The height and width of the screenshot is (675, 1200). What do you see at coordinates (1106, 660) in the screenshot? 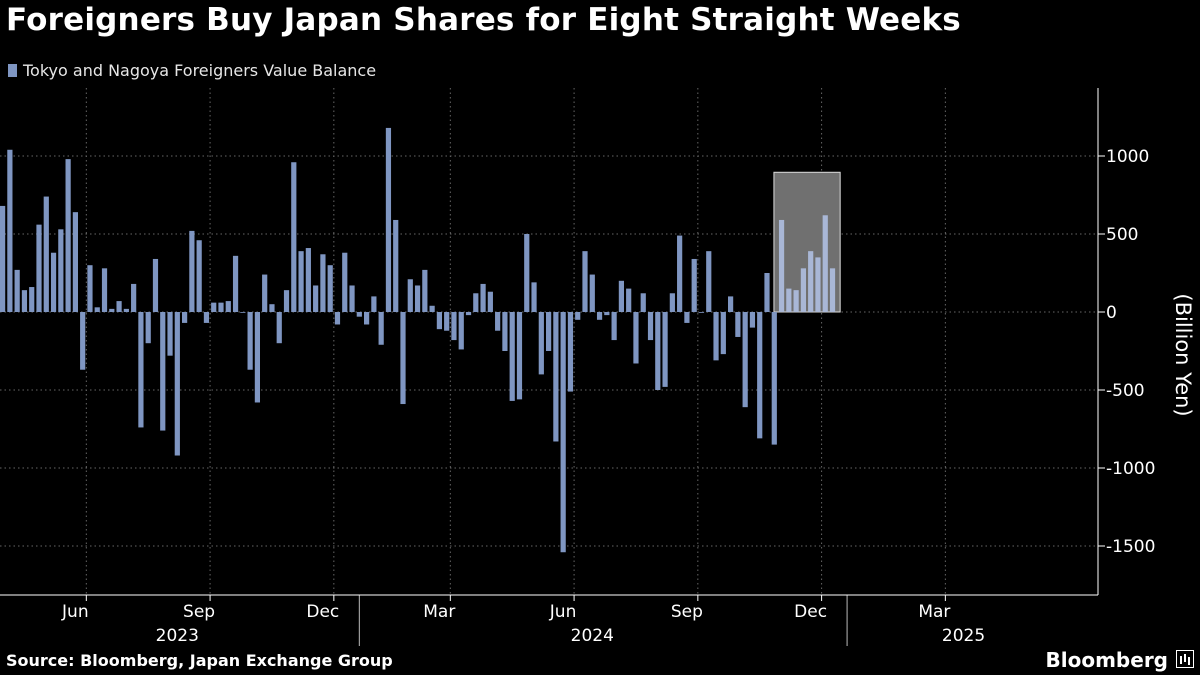
I see `brand-logo: Bloomberg` at bounding box center [1106, 660].